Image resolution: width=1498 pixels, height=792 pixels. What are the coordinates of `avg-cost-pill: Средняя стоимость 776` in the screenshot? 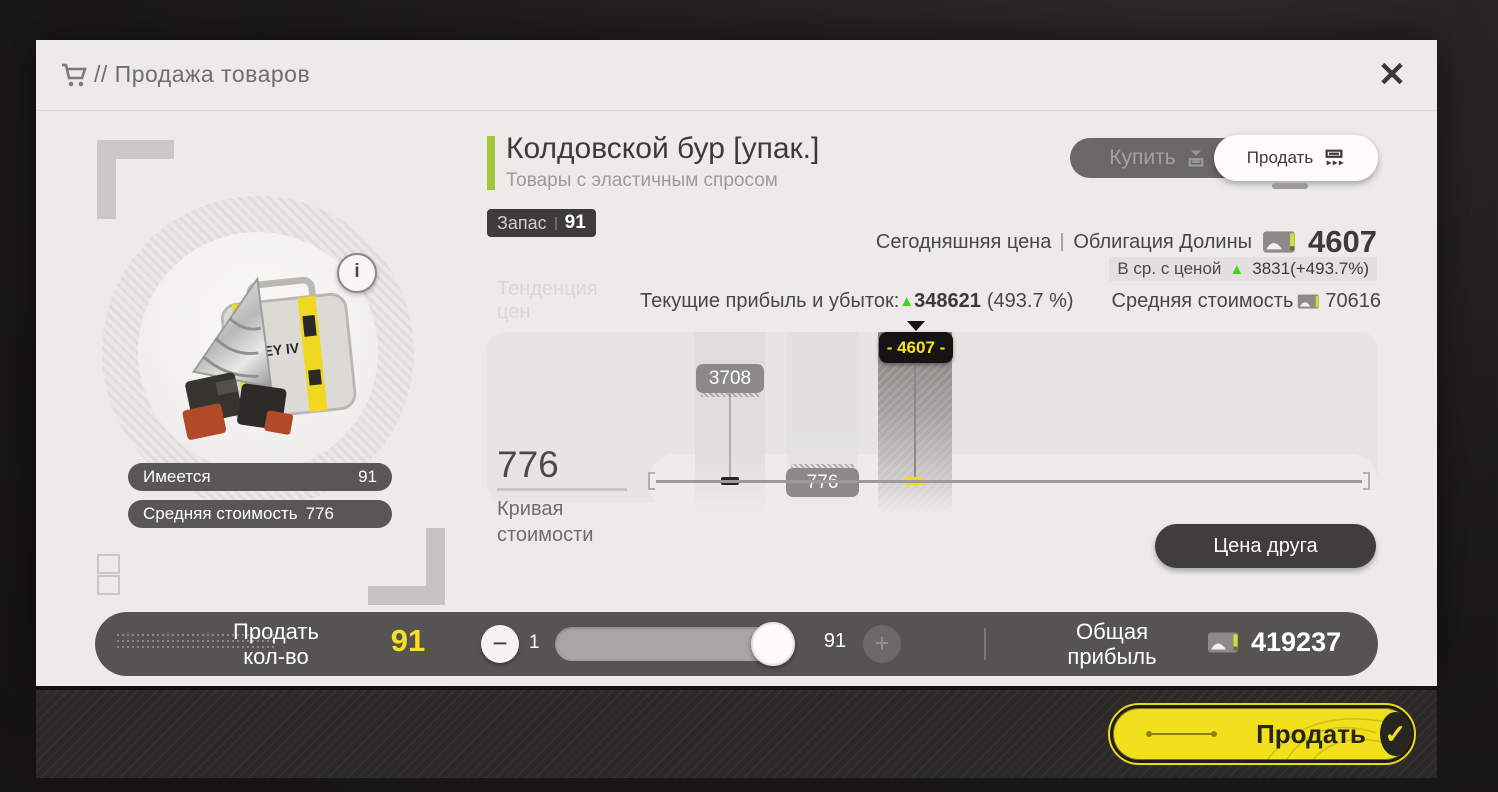 It's located at (260, 514).